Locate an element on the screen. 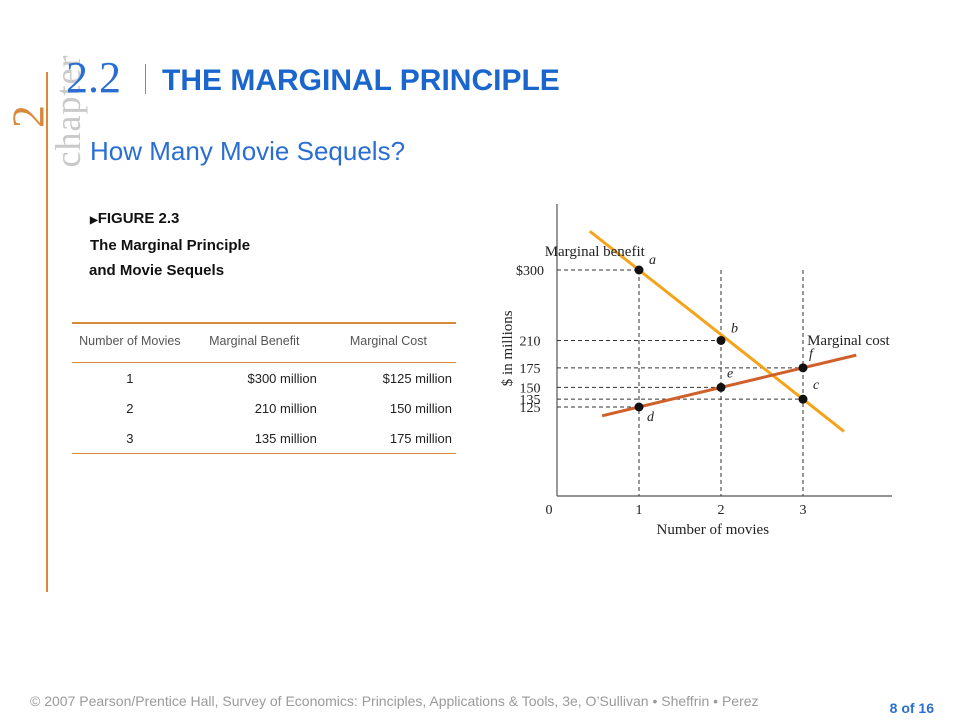  point-label-e: e is located at coordinates (730, 373).